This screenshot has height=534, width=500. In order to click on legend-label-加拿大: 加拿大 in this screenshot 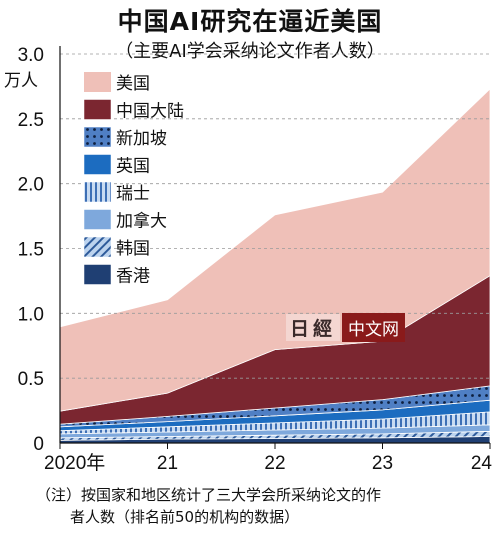, I will do `click(141, 221)`.